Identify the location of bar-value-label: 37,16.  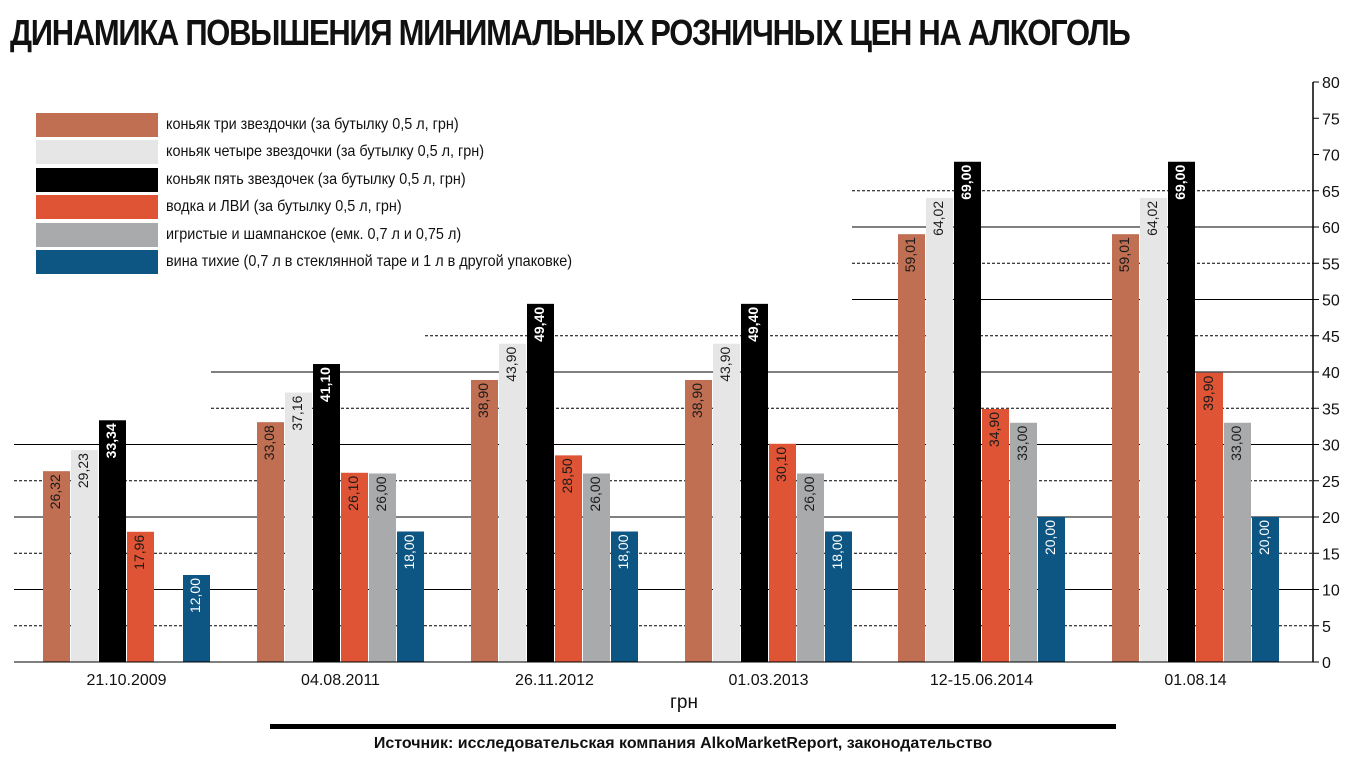
(297, 412).